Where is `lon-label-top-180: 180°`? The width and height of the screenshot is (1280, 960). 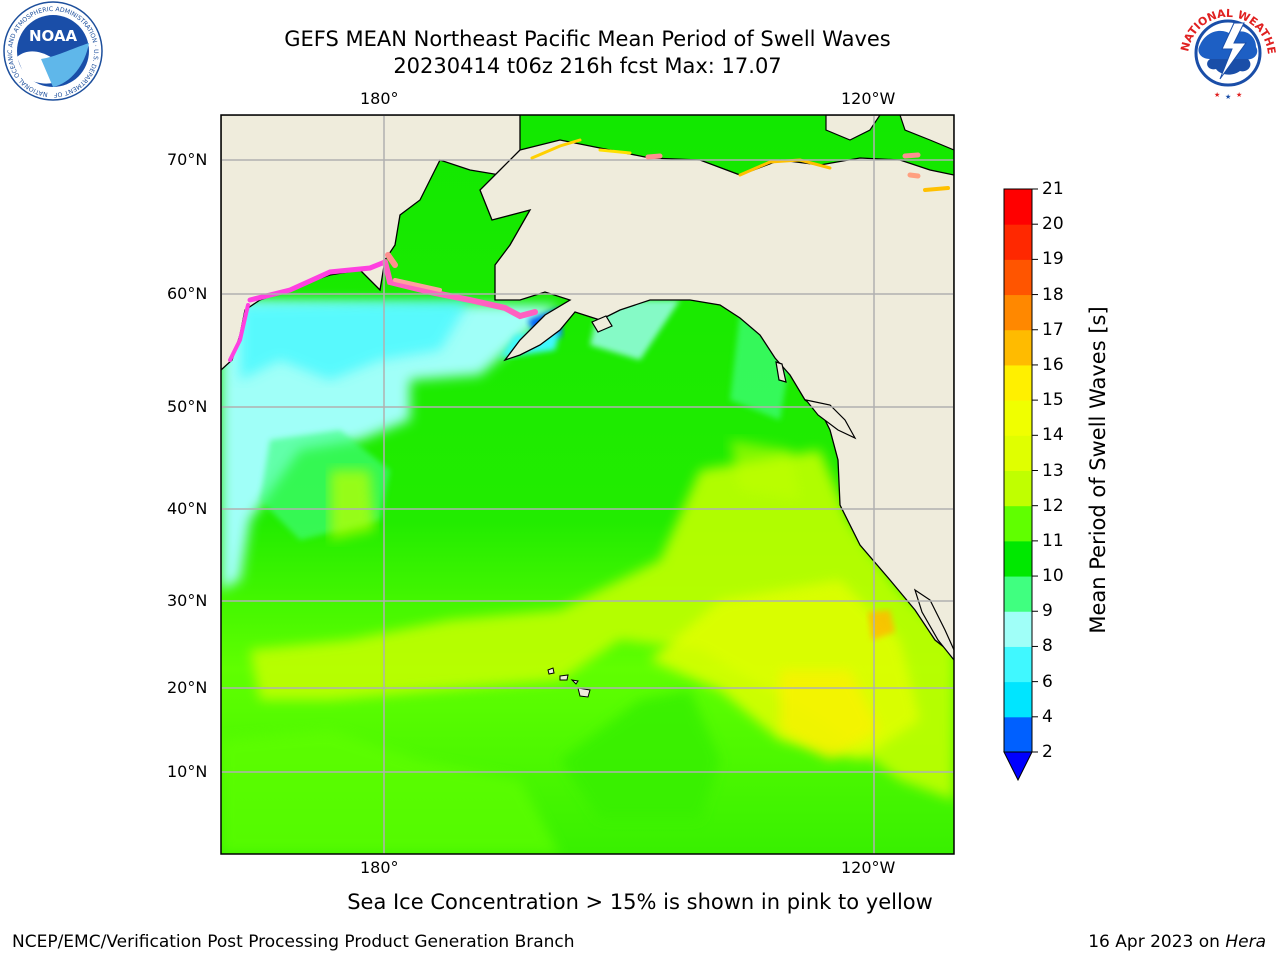
lon-label-top-180: 180° is located at coordinates (379, 98).